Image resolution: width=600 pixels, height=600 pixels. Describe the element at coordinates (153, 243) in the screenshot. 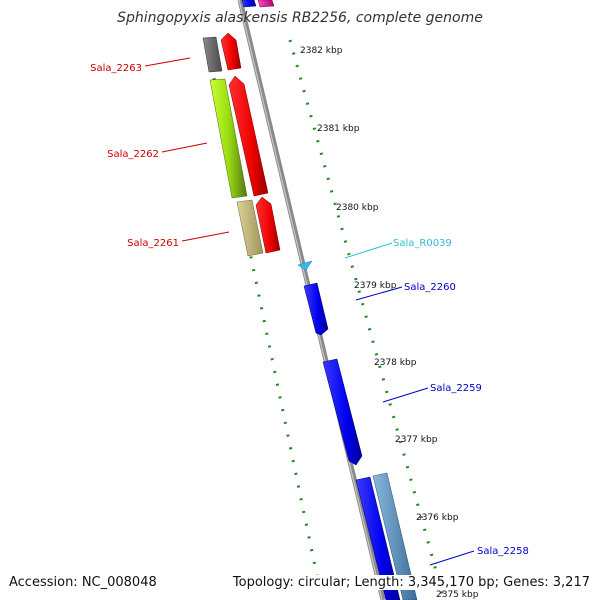

I see `gene-label-sala-2261: Sala_2261` at that location.